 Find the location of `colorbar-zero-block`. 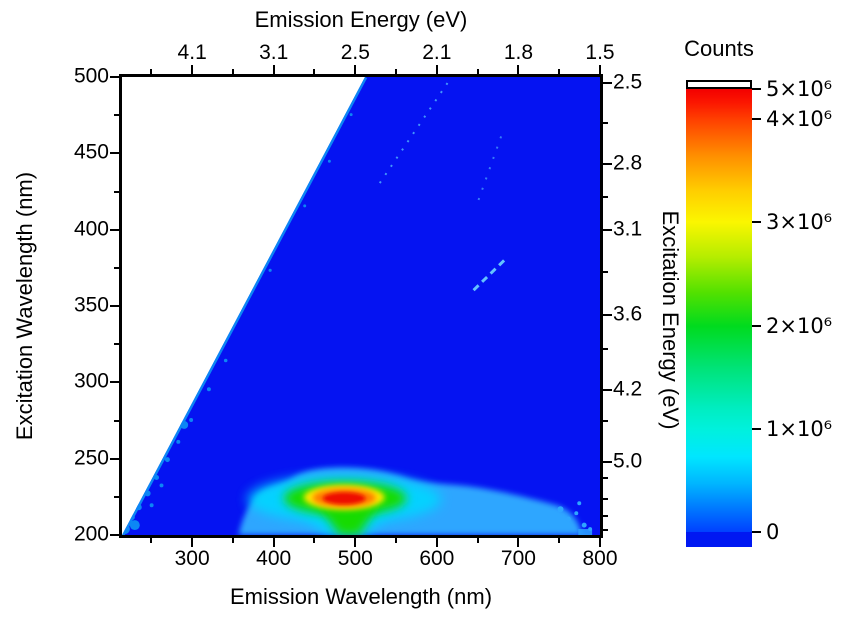

colorbar-zero-block is located at coordinates (719, 539).